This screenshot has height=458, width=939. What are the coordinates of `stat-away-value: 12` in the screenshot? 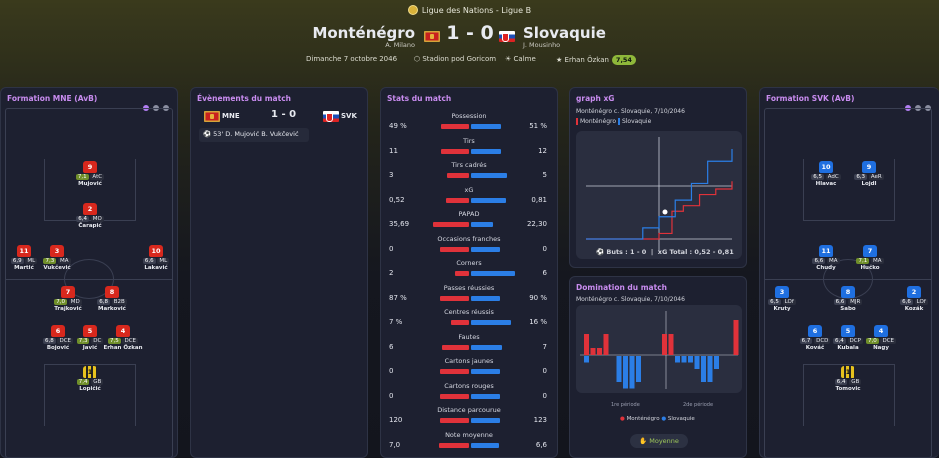 It's located at (542, 150).